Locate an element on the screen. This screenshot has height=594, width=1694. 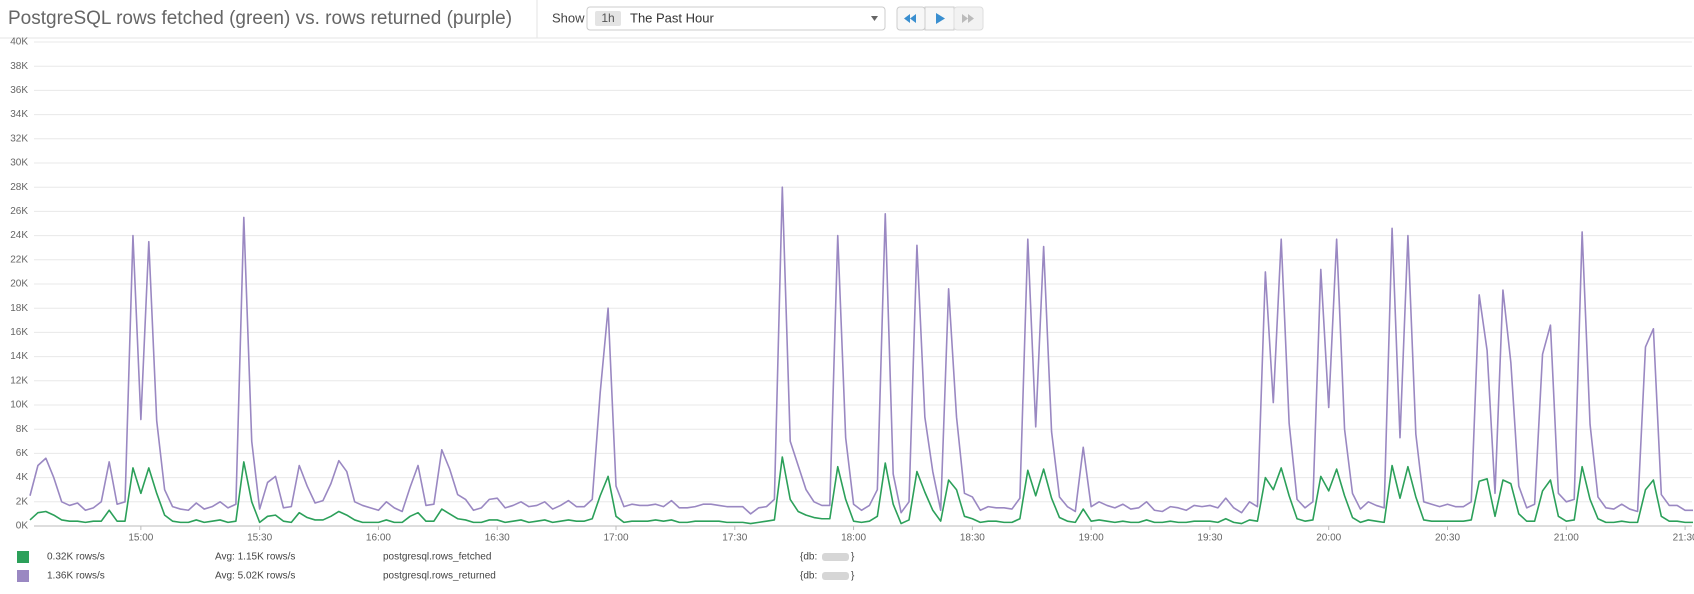
x-tick-label: 17:30 is located at coordinates (734, 538).